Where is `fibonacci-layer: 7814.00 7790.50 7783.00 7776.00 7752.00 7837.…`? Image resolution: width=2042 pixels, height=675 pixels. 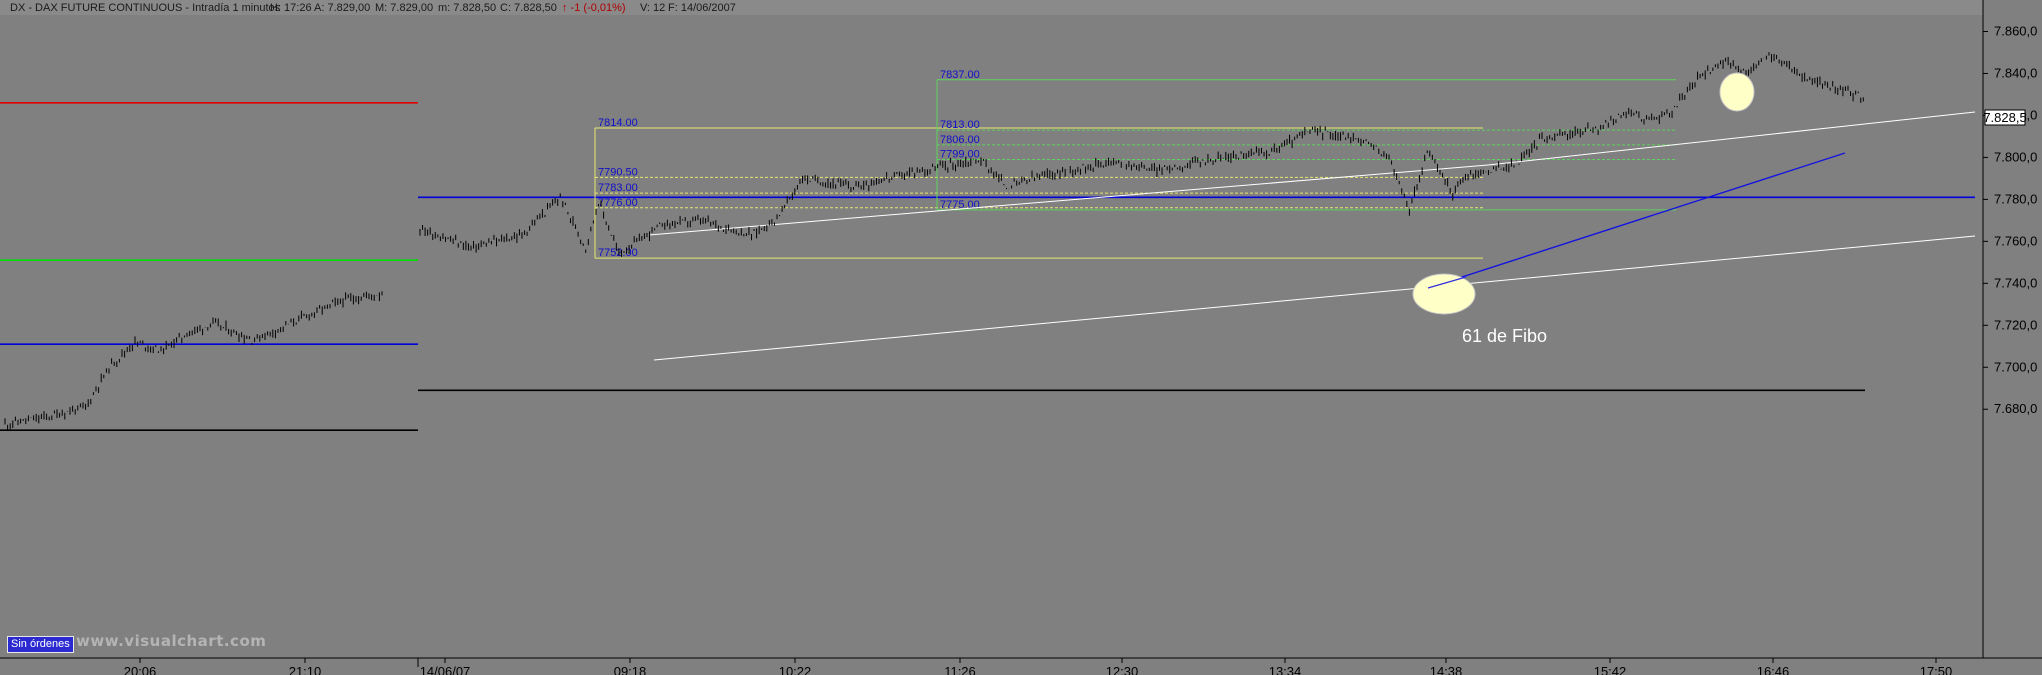
fibonacci-layer: 7814.00 7790.50 7783.00 7776.00 7752.00 7837.… is located at coordinates (1135, 164).